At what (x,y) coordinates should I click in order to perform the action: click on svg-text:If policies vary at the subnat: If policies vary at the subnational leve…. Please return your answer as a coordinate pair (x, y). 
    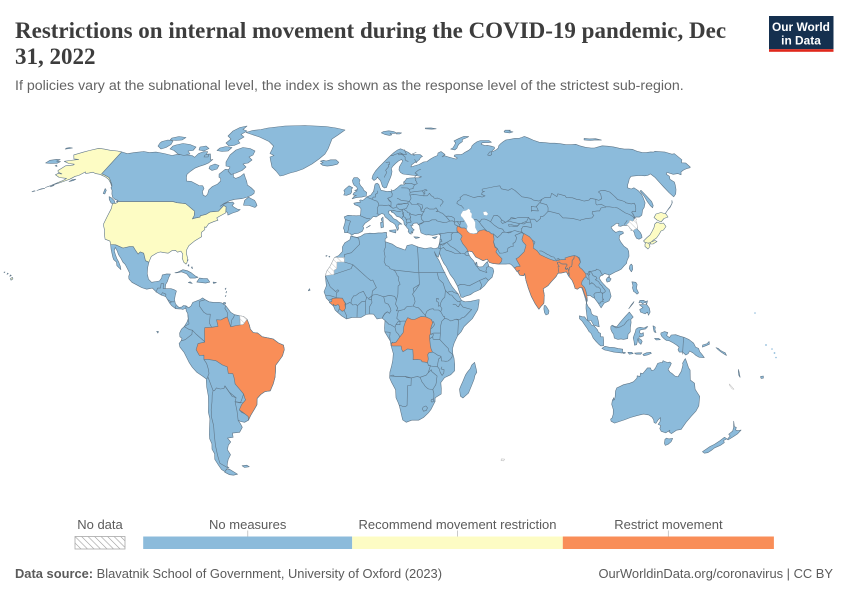
    Looking at the image, I should click on (349, 86).